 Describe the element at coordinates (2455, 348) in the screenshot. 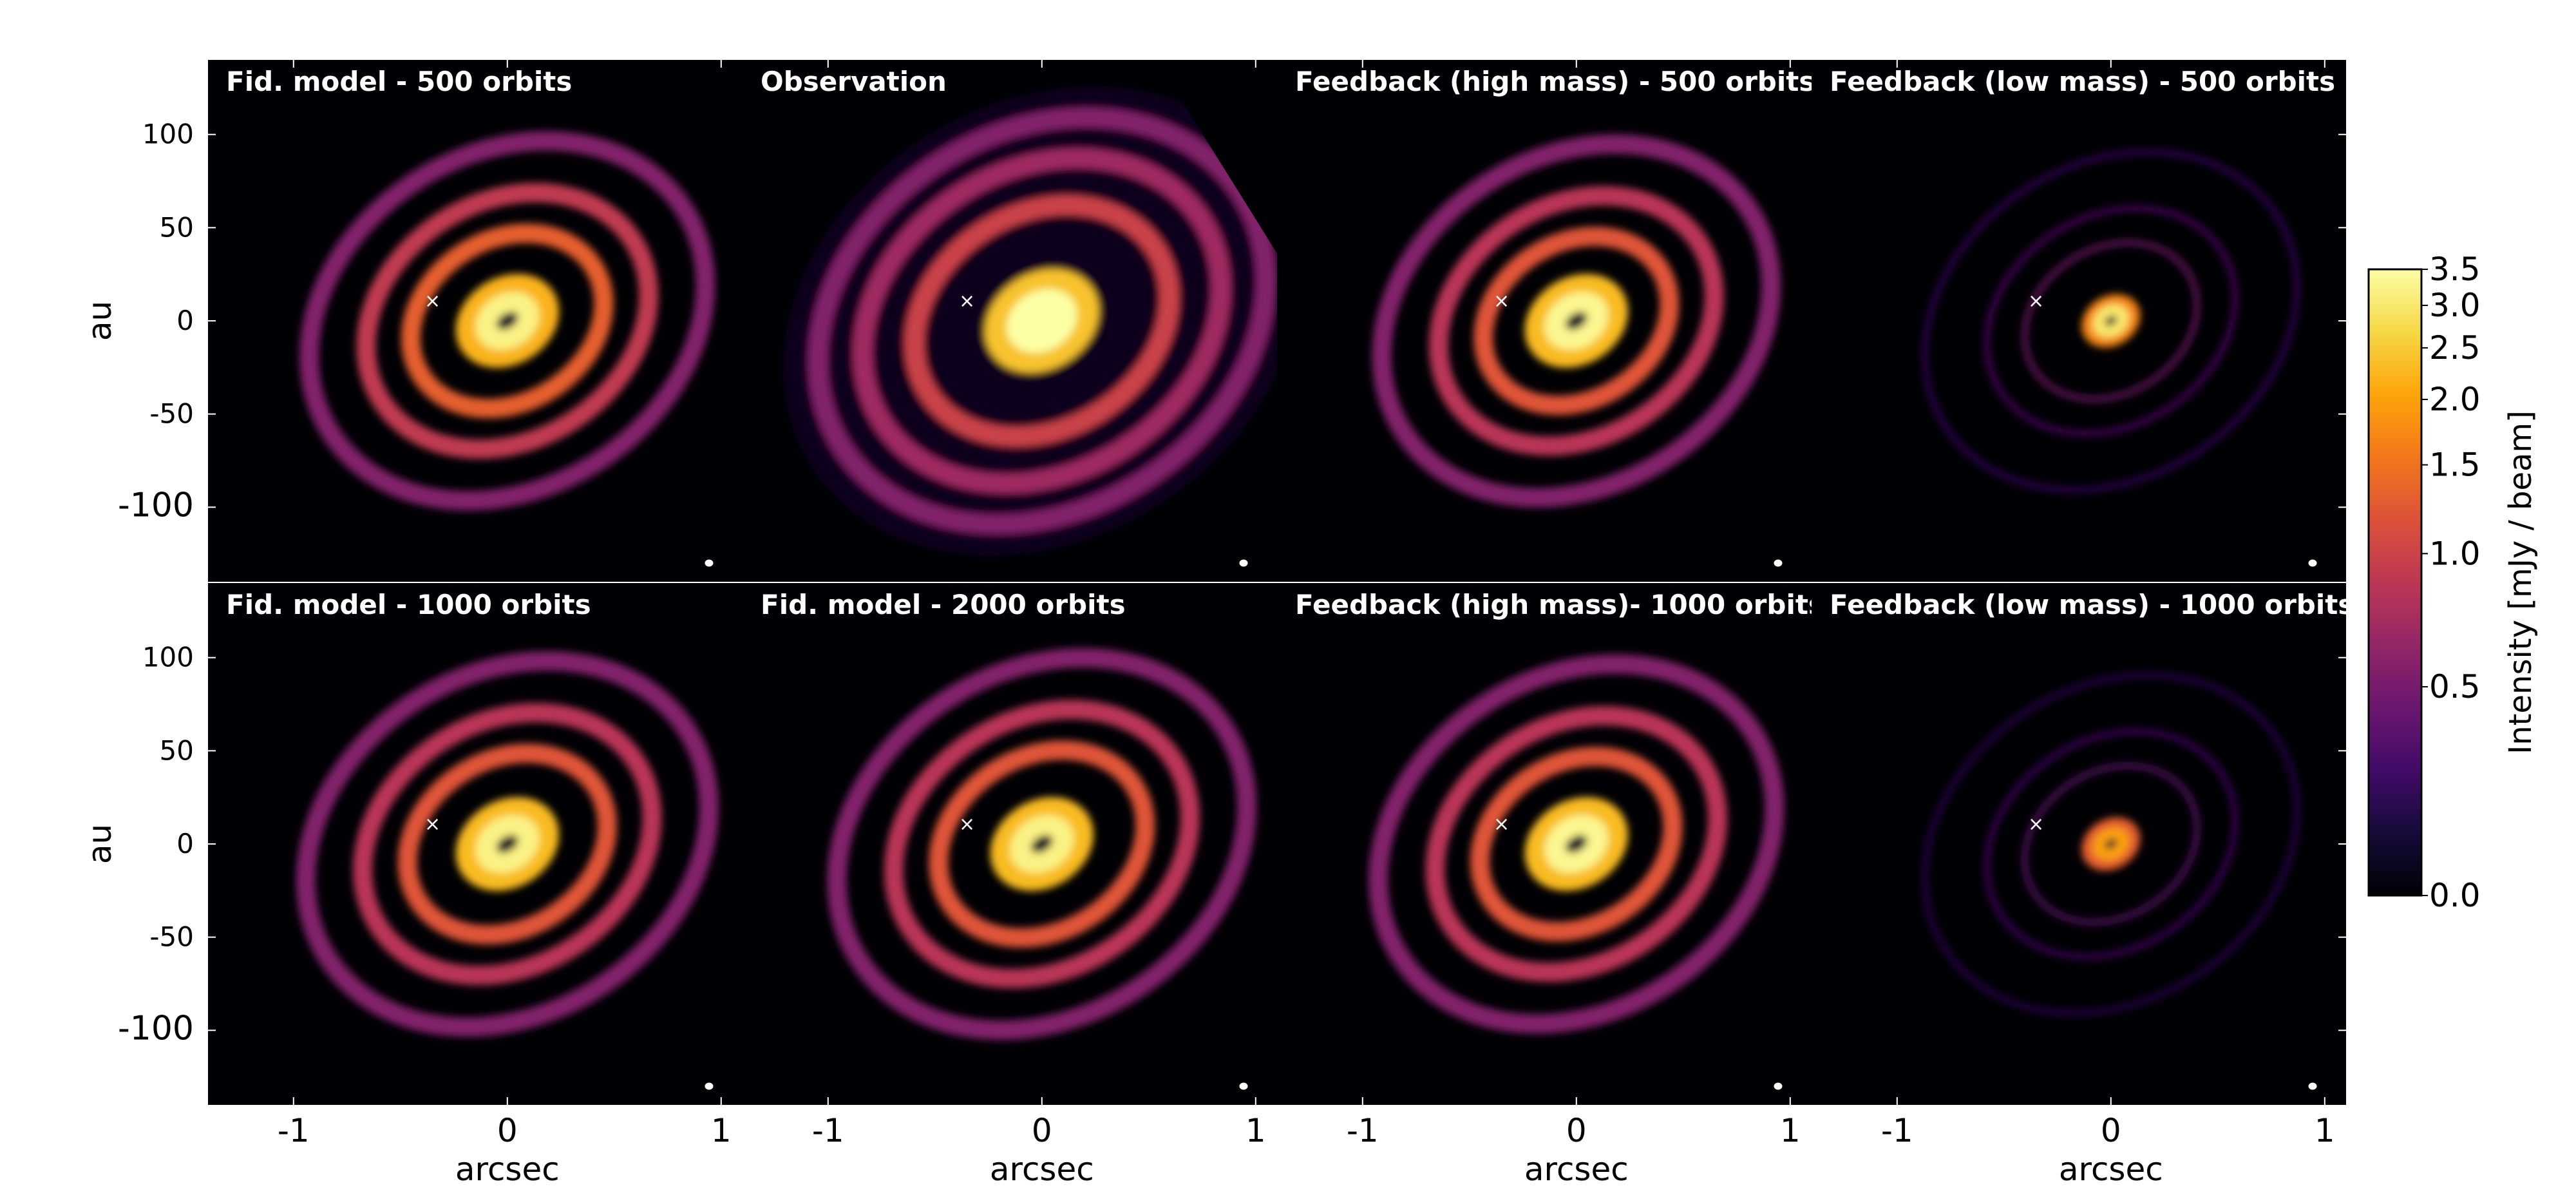

I see `colorbar-tick-label: 2.5` at that location.